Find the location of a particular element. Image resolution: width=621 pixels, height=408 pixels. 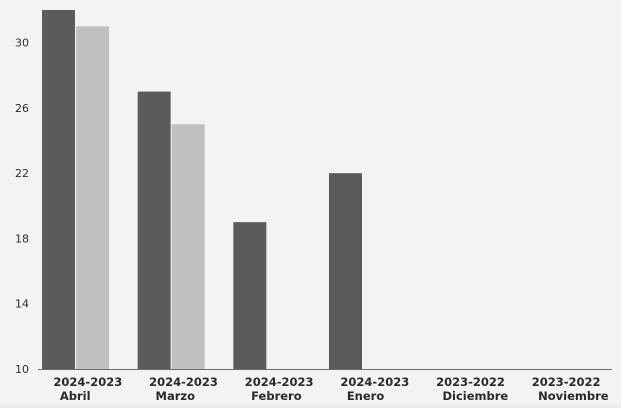

y-tick-label: 10 is located at coordinates (22, 369).